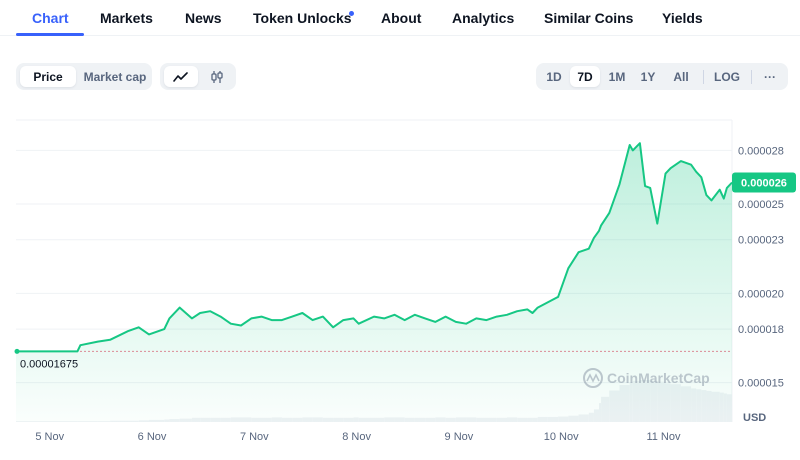  I want to click on tab-chart: Chart, so click(50, 18).